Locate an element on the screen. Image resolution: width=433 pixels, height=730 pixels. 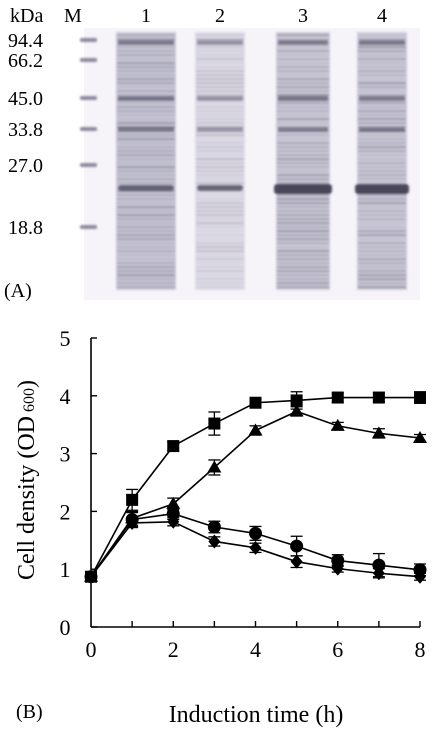
y-tick-label: 4 is located at coordinates (65, 396).